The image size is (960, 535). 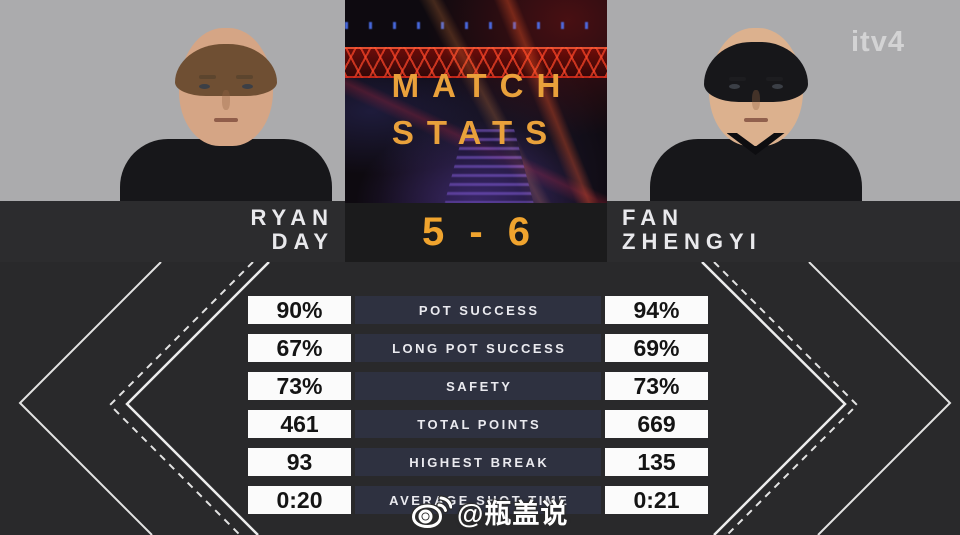 I want to click on watermark-text: @瓶盖说, so click(x=513, y=514).